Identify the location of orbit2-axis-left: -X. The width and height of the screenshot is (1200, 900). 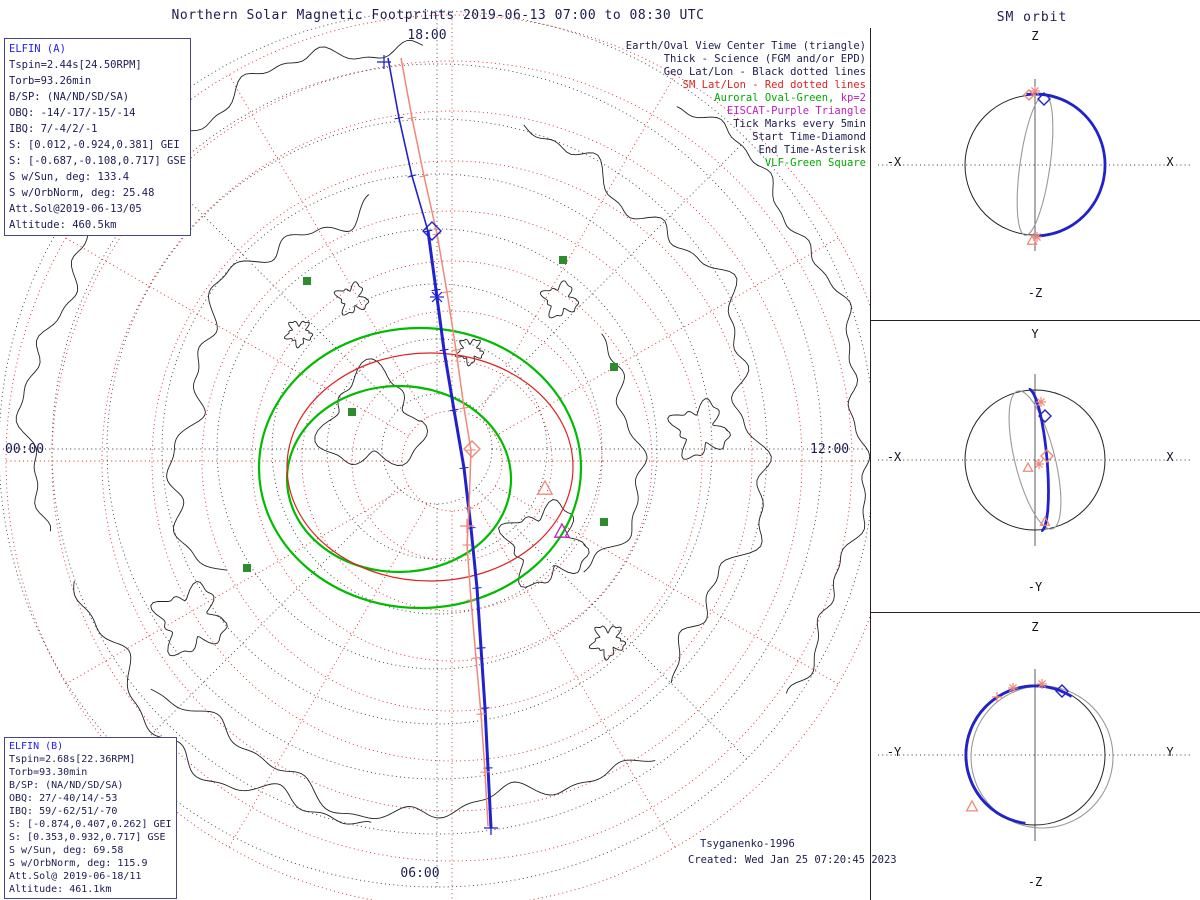
(894, 457).